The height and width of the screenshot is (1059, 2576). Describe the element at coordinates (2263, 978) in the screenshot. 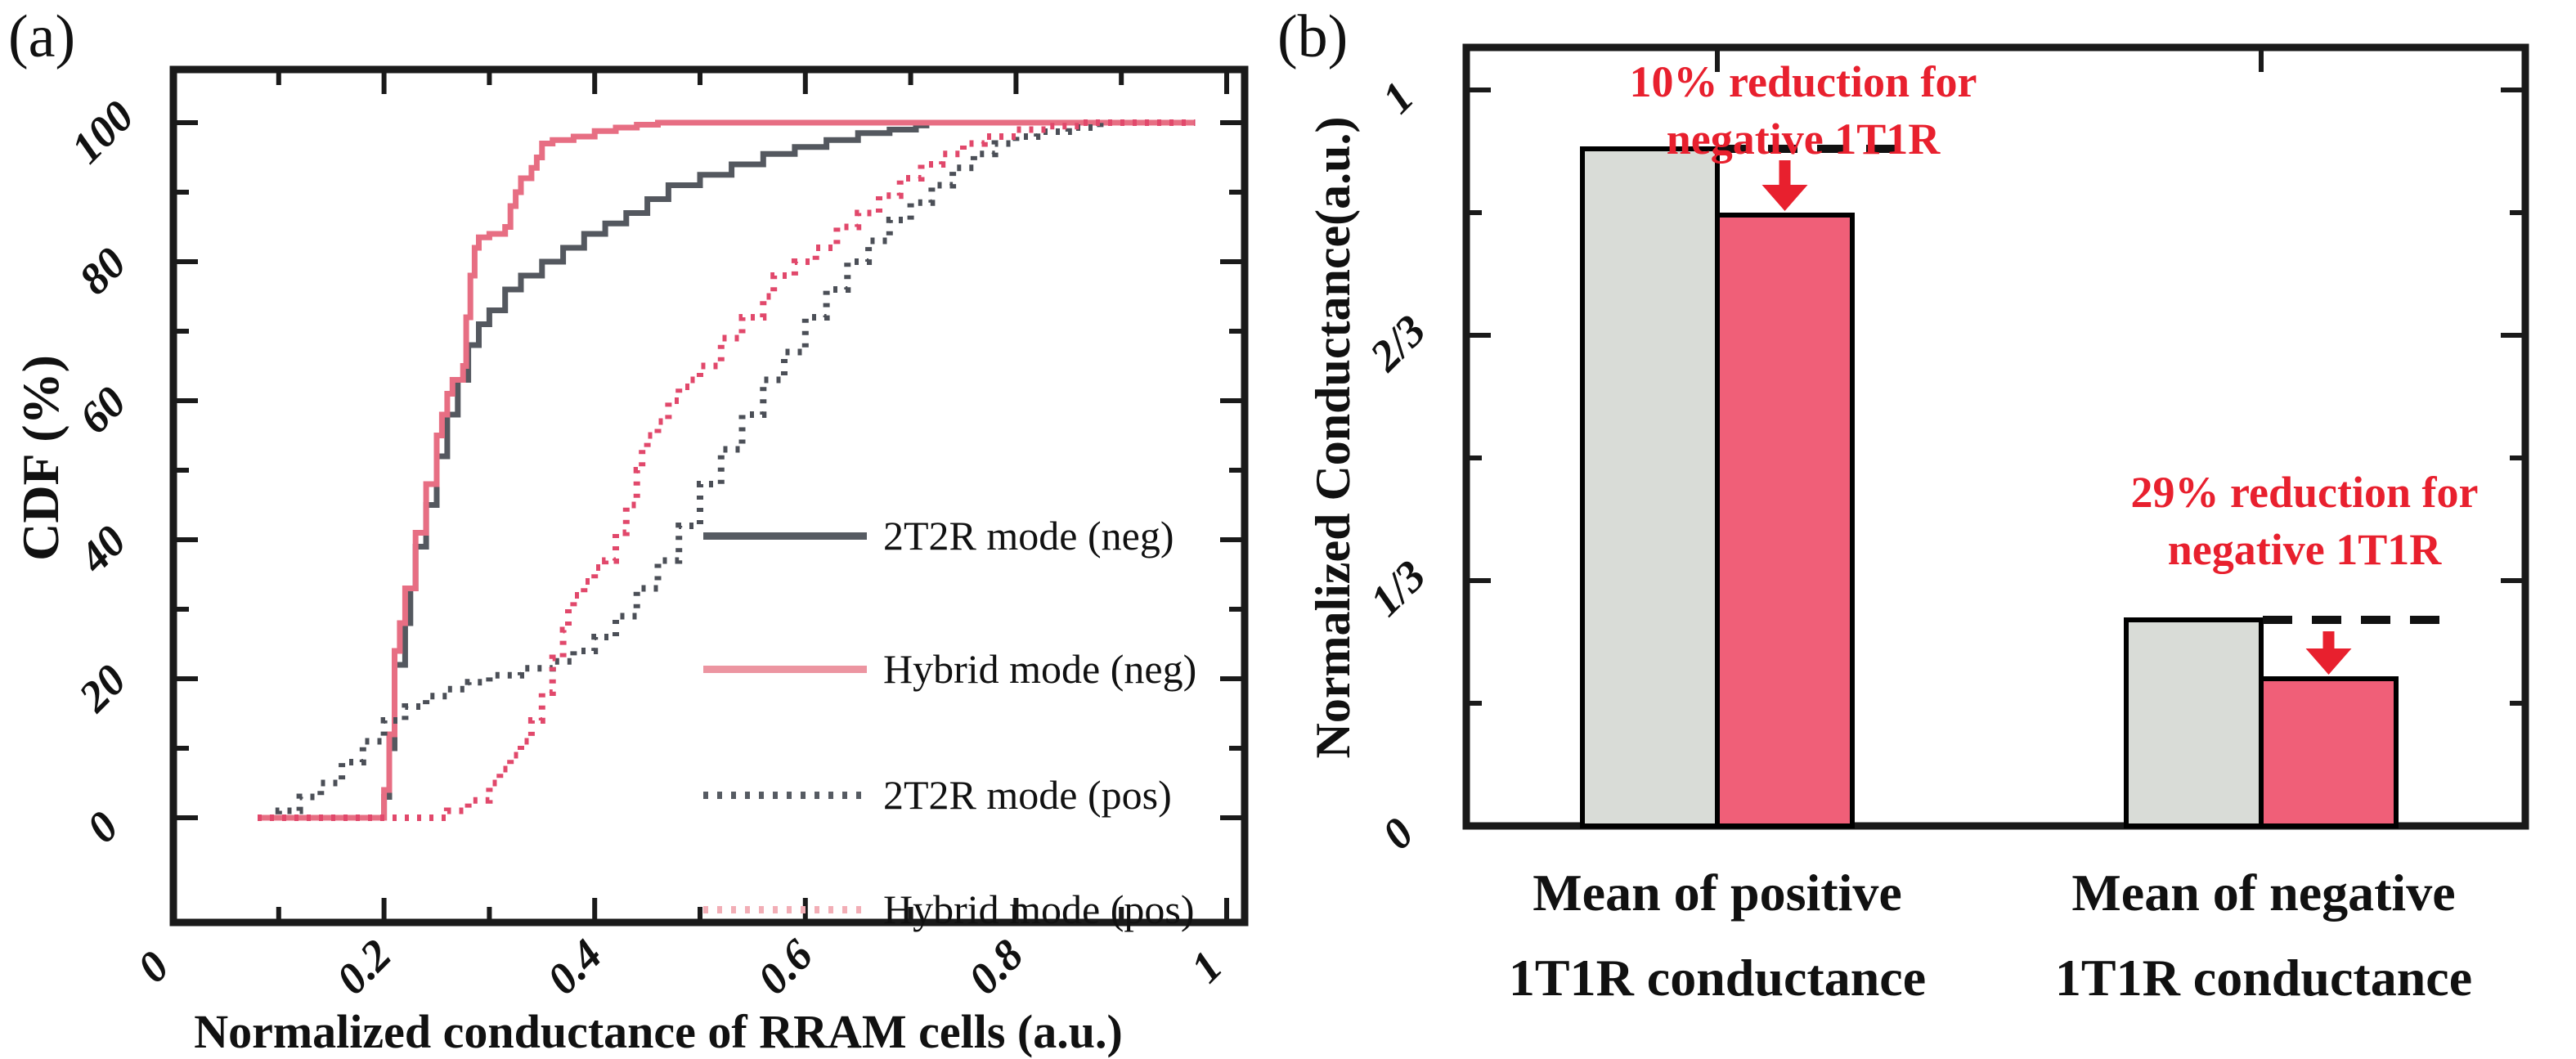

I see `category-negative-line2: 1T1R conductance` at that location.